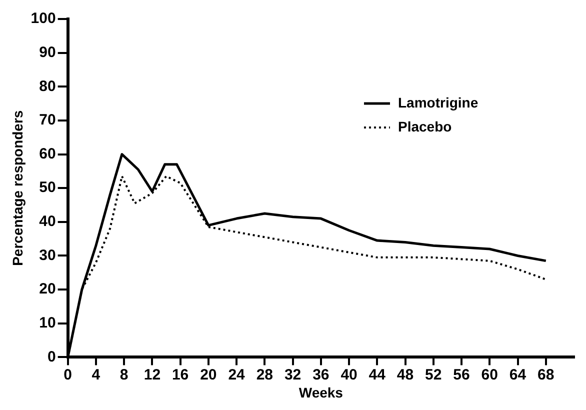 This screenshot has width=586, height=410. I want to click on y-tick-label: 30, so click(47, 255).